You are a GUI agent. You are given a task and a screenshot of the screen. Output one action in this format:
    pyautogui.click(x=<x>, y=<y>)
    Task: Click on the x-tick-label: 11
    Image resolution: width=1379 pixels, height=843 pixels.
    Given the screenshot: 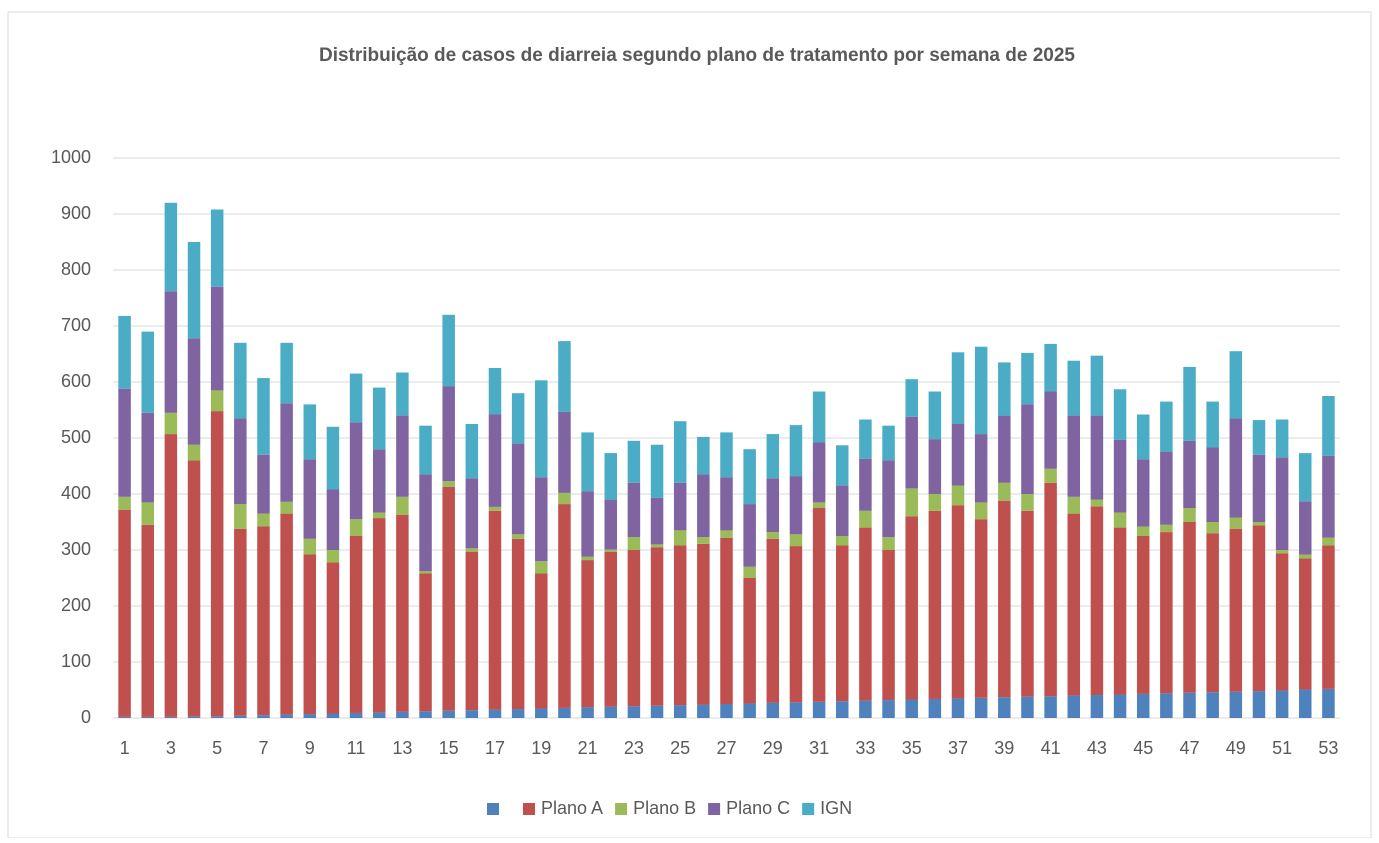 What is the action you would take?
    pyautogui.click(x=356, y=748)
    